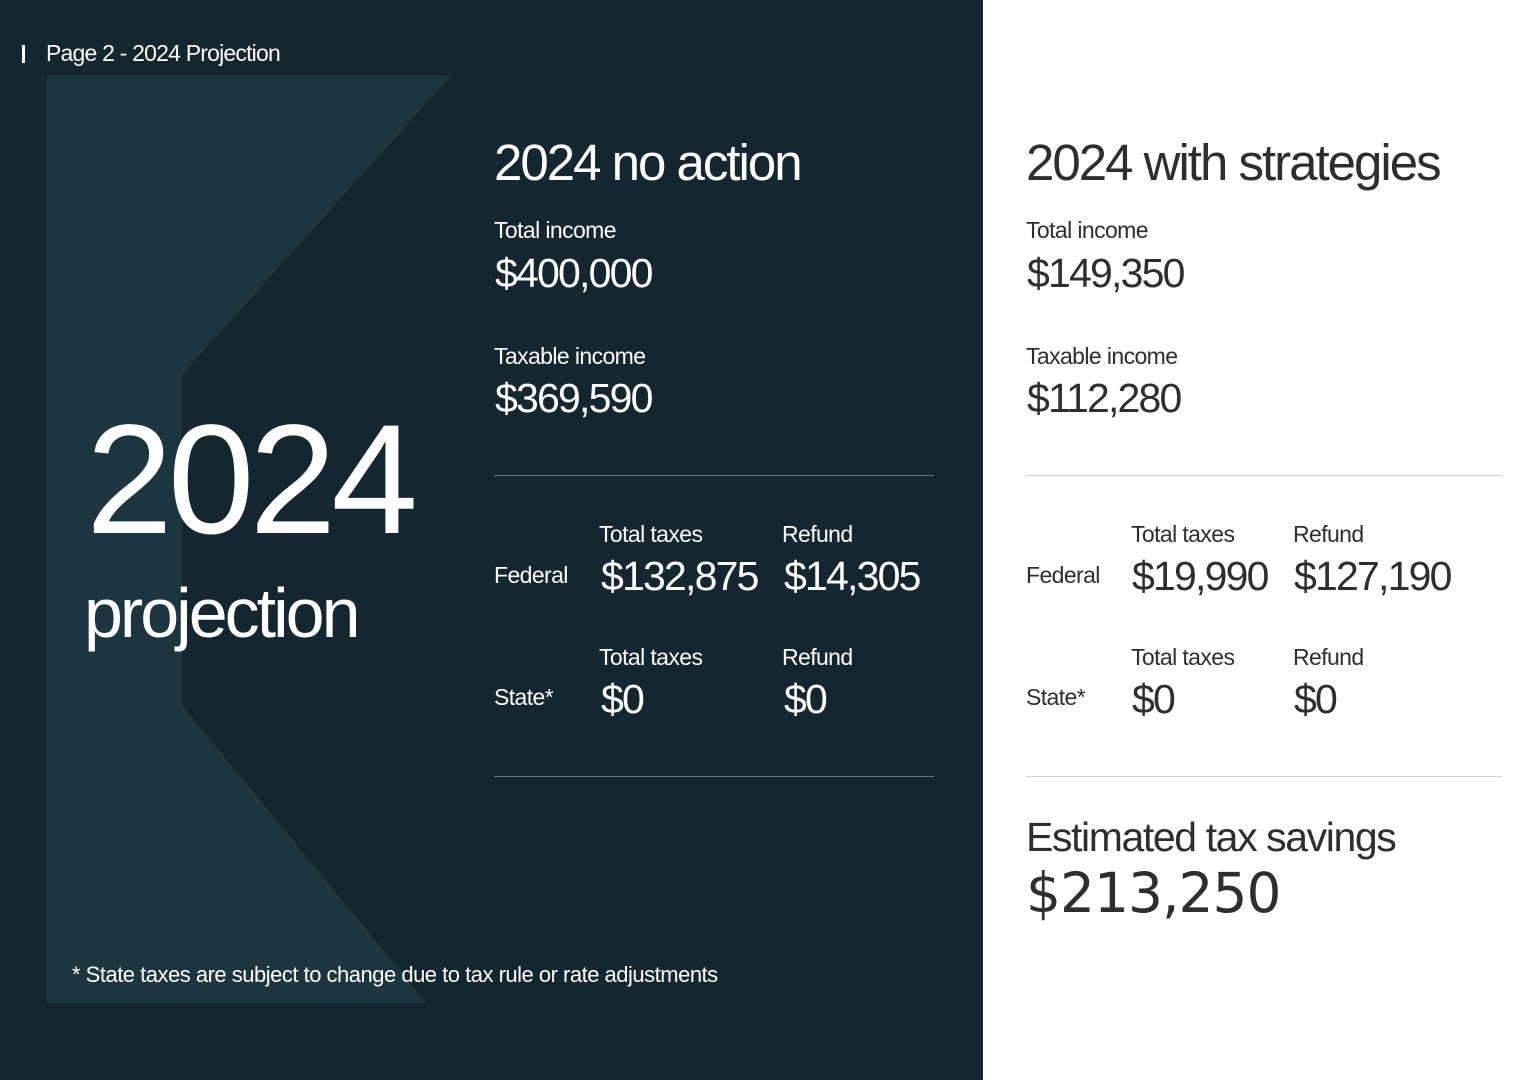 Image resolution: width=1528 pixels, height=1080 pixels. What do you see at coordinates (680, 576) in the screenshot?
I see `federal-total-taxes-value: $132,875` at bounding box center [680, 576].